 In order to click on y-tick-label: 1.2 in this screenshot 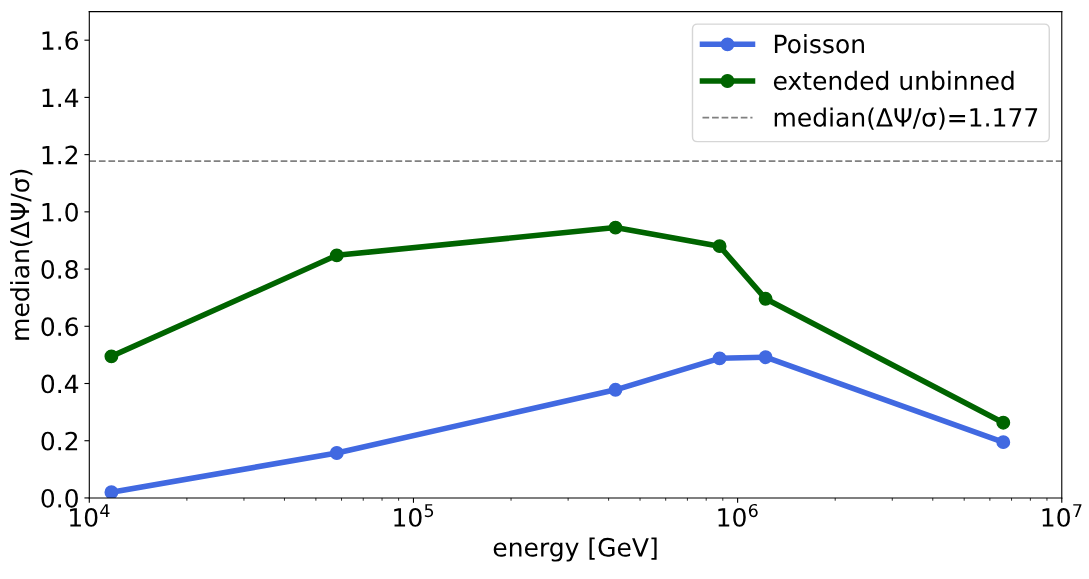, I will do `click(60, 155)`.